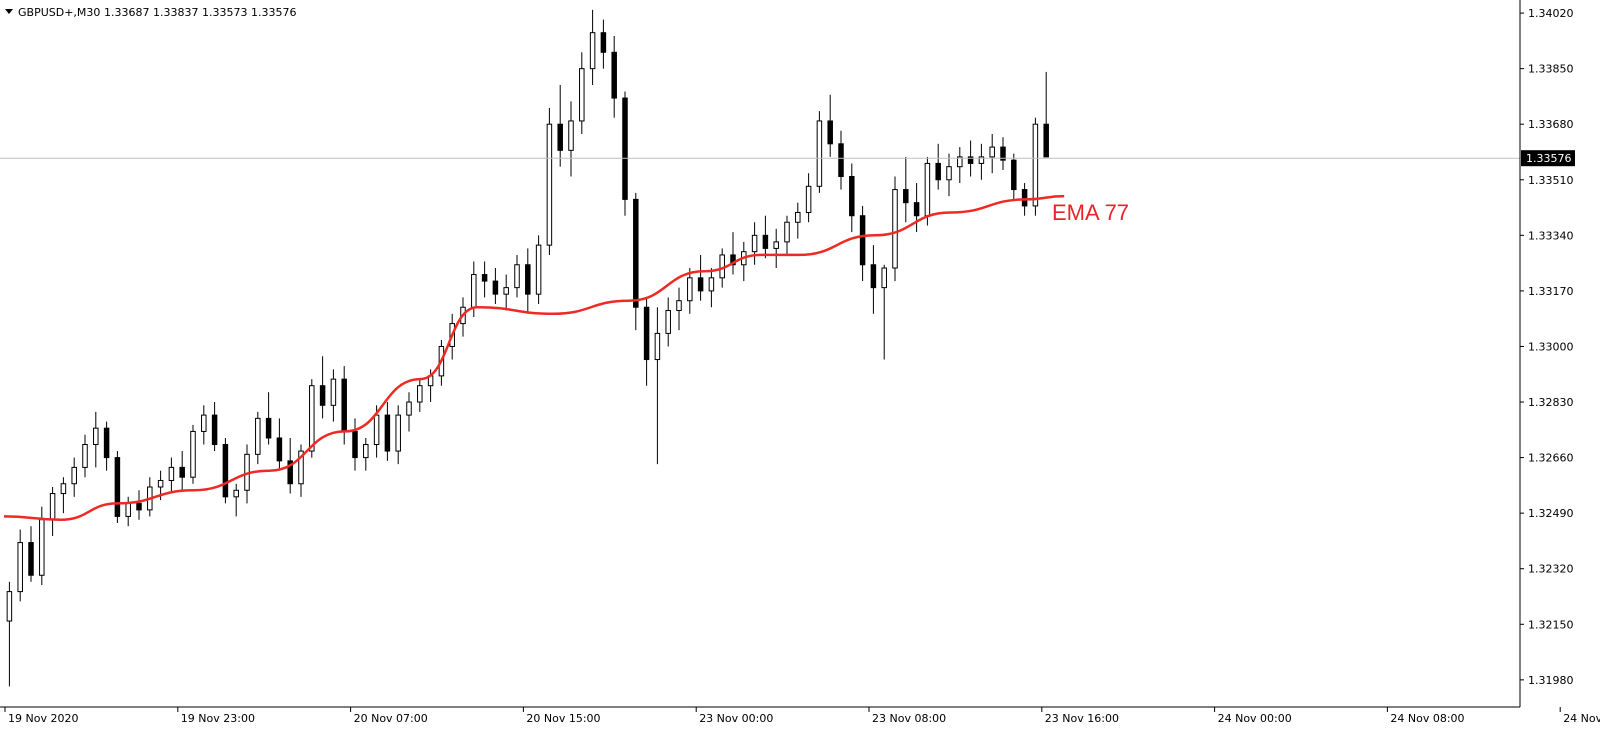  I want to click on x-tick-label: 20 Nov 15:00, so click(563, 718).